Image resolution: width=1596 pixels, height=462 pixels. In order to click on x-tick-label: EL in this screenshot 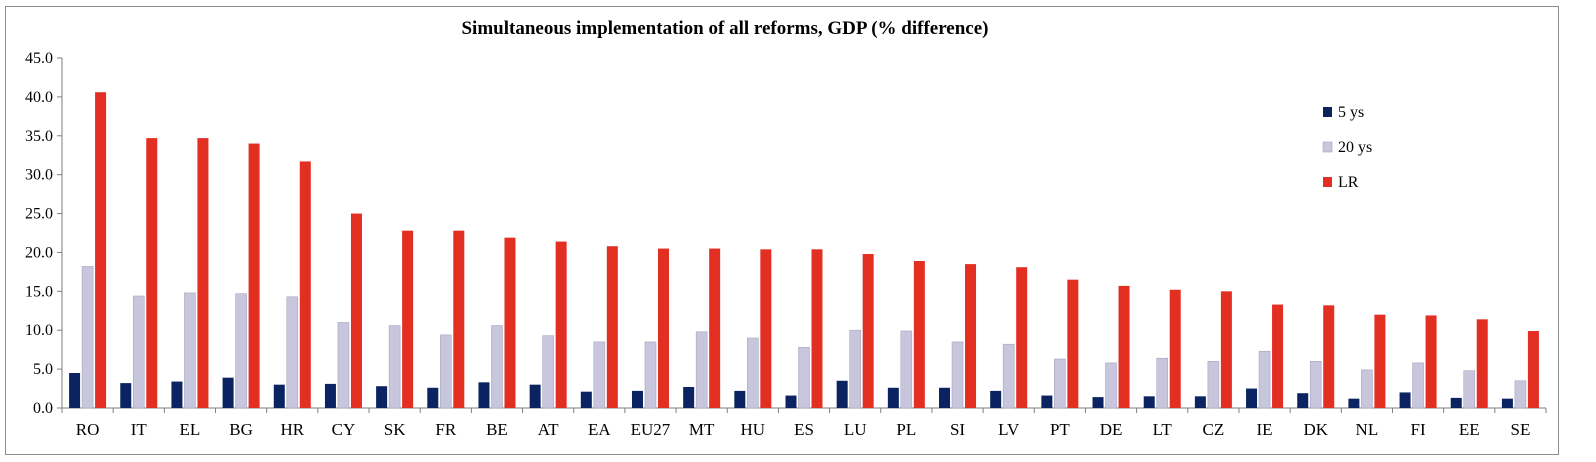, I will do `click(190, 429)`.